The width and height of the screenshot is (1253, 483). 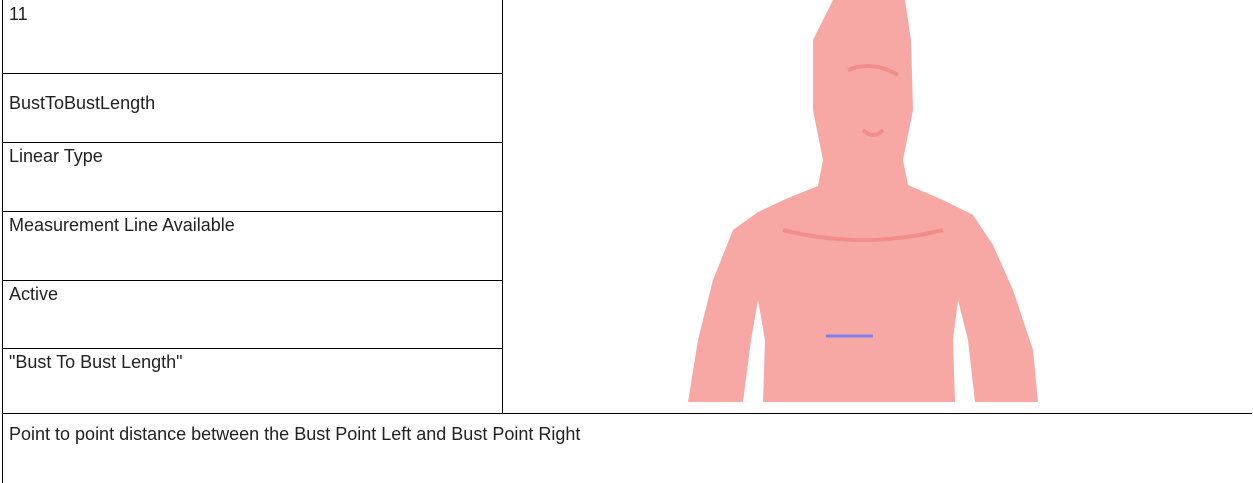 What do you see at coordinates (252, 37) in the screenshot?
I see `id-cell: 11` at bounding box center [252, 37].